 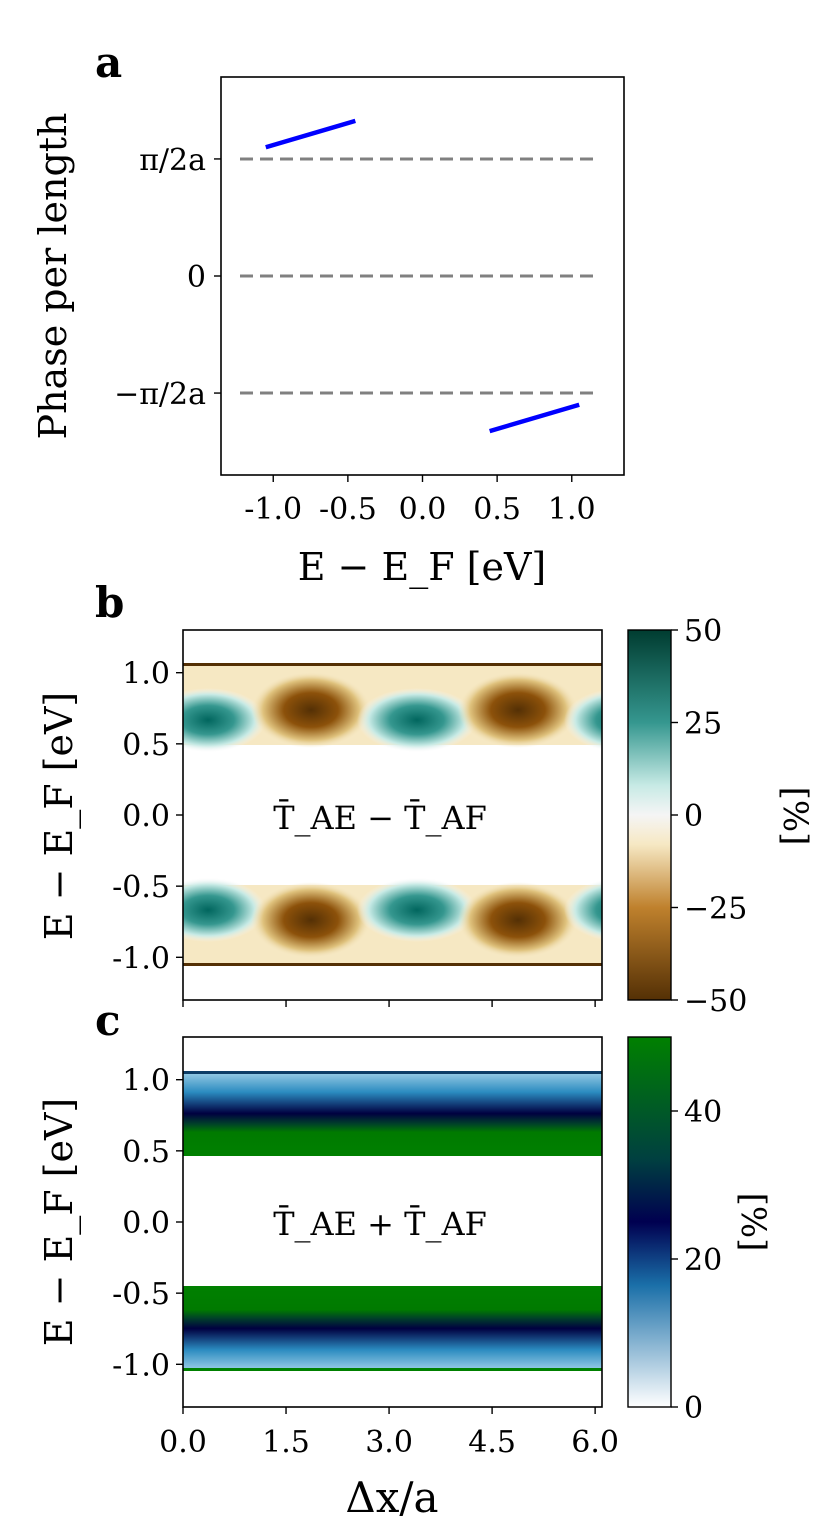 I want to click on panel-b-annotation: T̄_AE − T̄_AF, so click(x=380, y=818).